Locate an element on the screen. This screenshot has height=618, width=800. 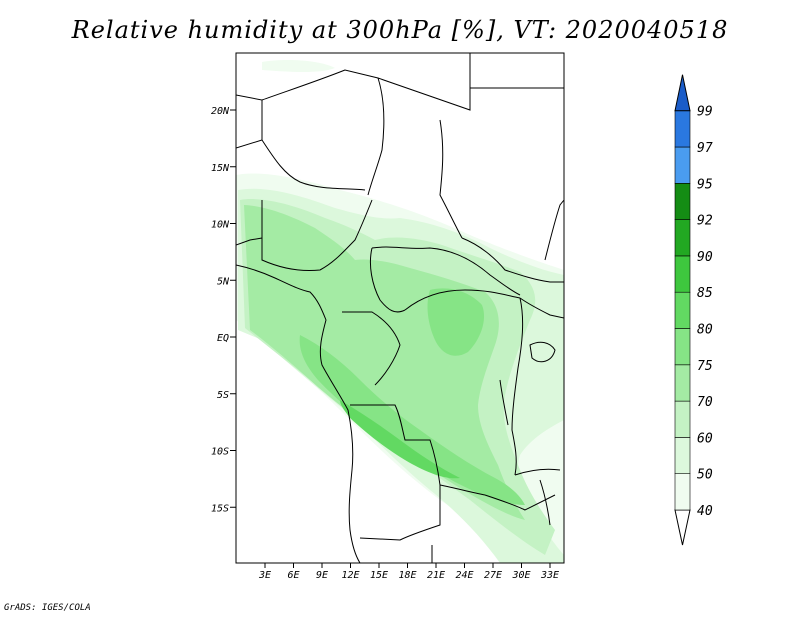
colorbar-label: 85 is located at coordinates (705, 293).